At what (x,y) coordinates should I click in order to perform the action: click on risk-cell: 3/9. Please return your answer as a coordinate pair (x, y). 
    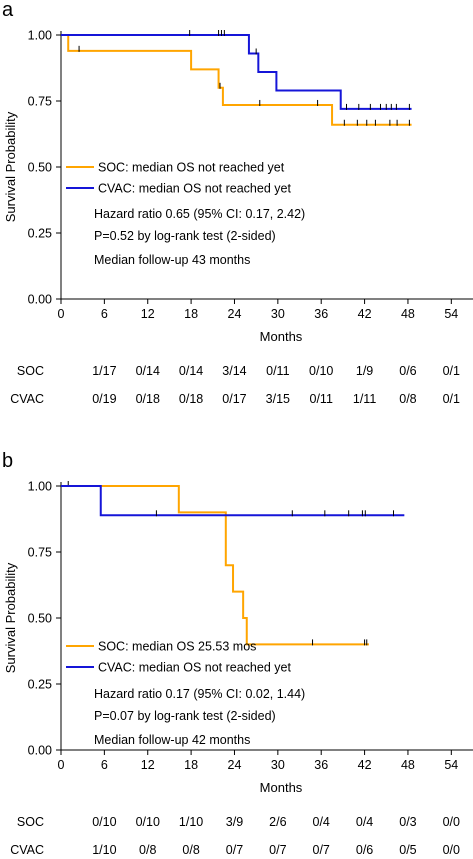
    Looking at the image, I should click on (234, 822).